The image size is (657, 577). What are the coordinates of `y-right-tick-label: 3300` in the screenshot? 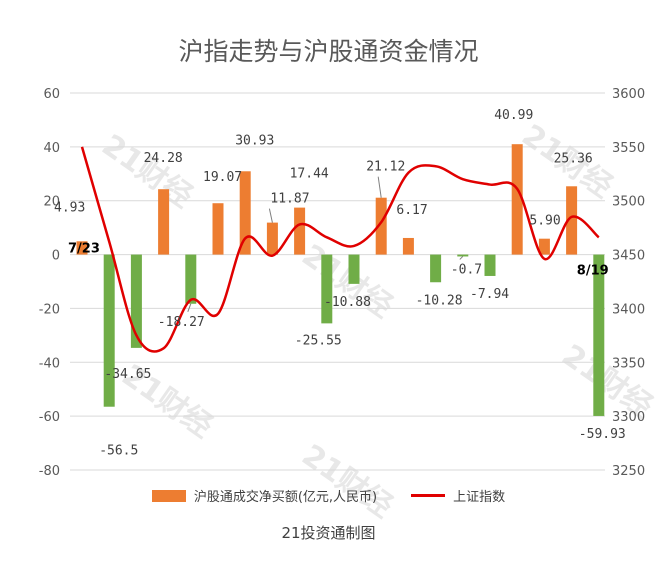 It's located at (628, 417).